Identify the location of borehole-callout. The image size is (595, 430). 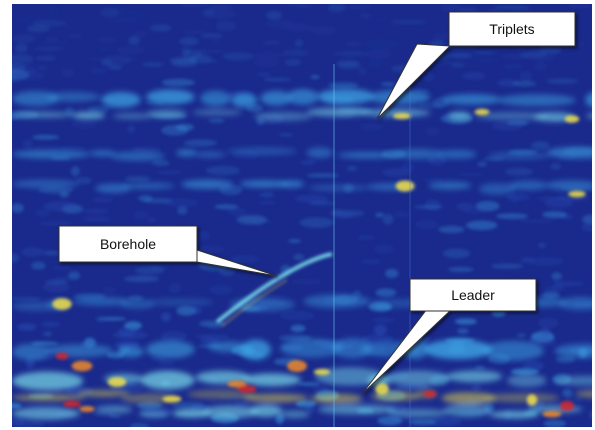
(168, 251).